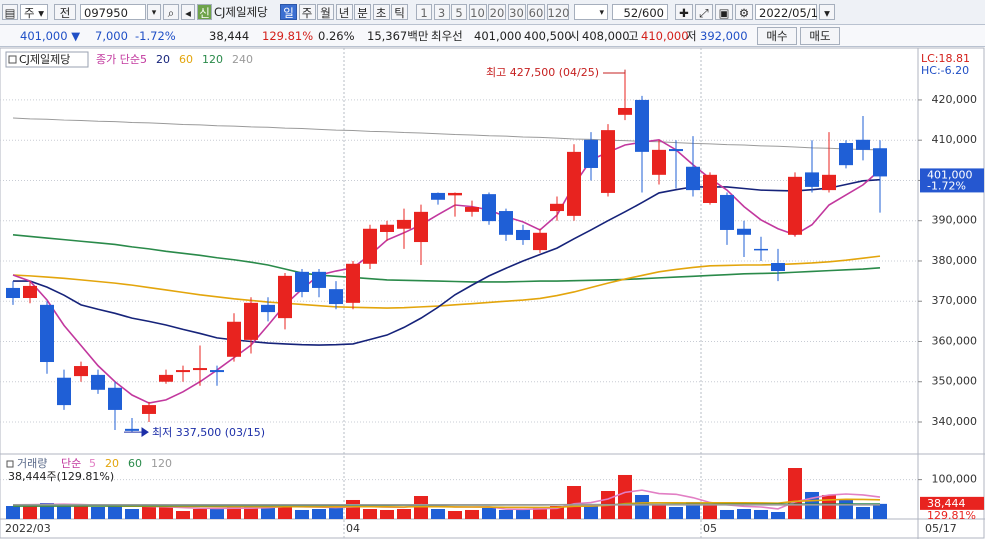  What do you see at coordinates (955, 421) in the screenshot?
I see `y-tick-label: 340,000` at bounding box center [955, 421].